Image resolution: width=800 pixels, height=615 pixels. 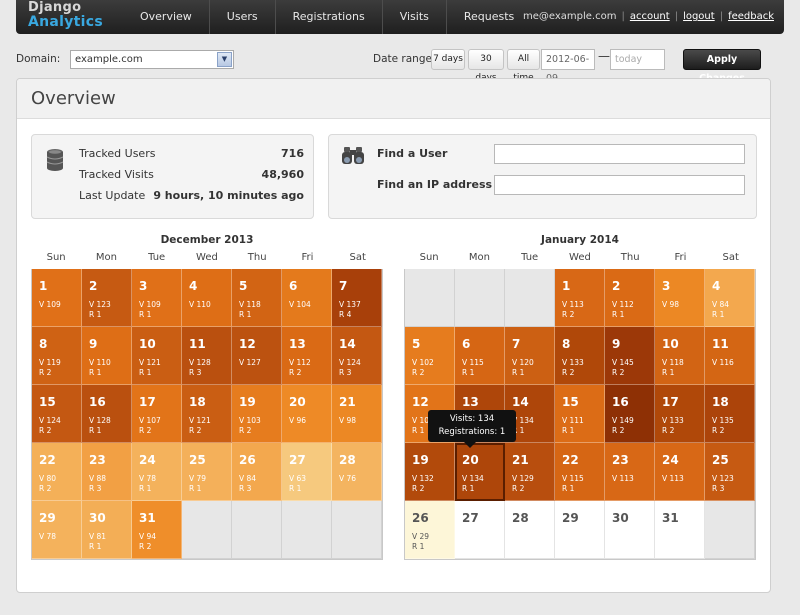 What do you see at coordinates (207, 356) in the screenshot?
I see `calendar-day-11: 11 V 128 R 3` at bounding box center [207, 356].